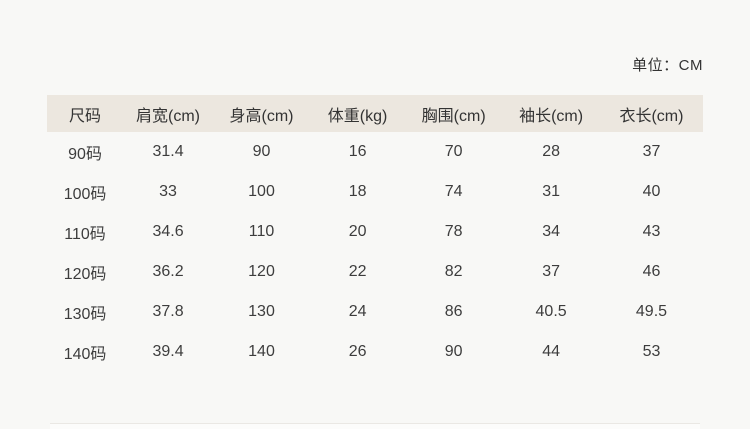 This screenshot has width=750, height=429. I want to click on table-cell: 37.8, so click(168, 311).